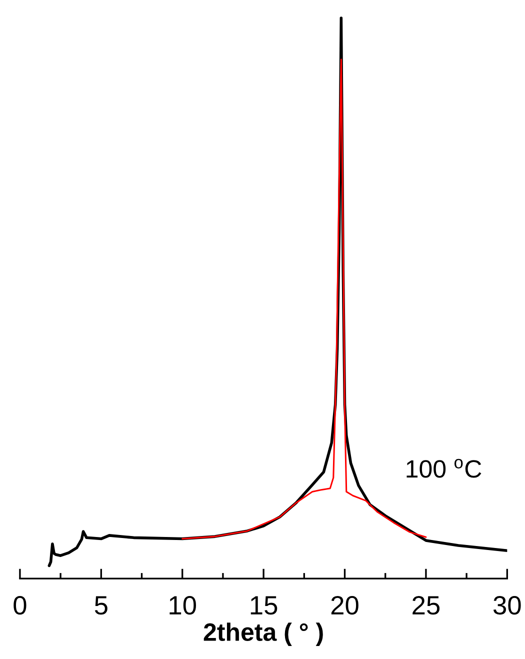  Describe the element at coordinates (263, 634) in the screenshot. I see `x-axis-title: 2theta ( ° )` at that location.